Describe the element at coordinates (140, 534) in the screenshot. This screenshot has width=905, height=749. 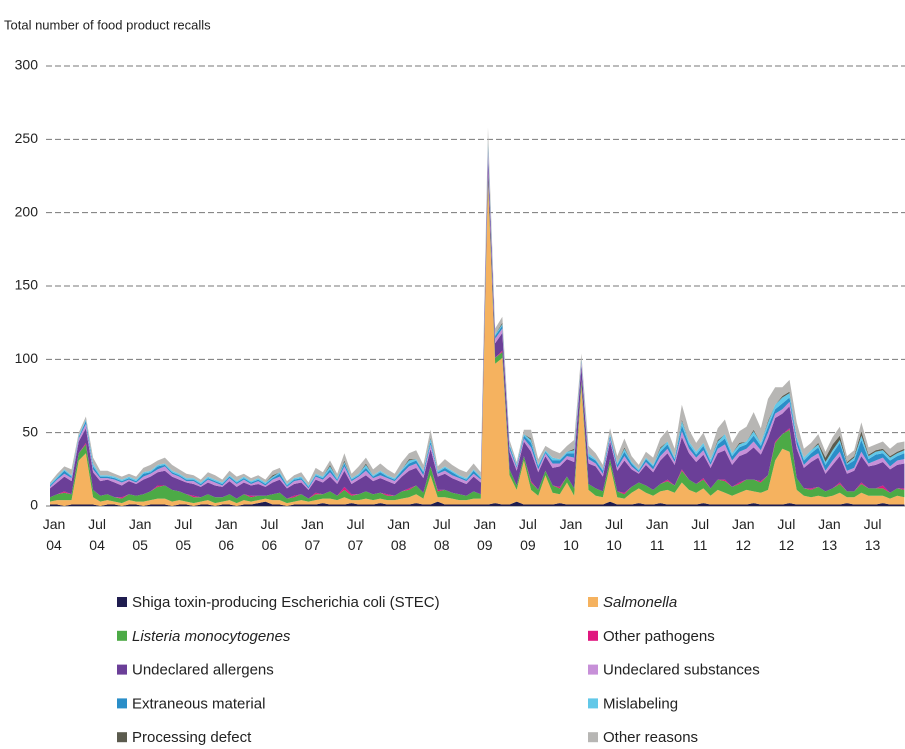
I see `x-tick-label: Jan 05` at that location.